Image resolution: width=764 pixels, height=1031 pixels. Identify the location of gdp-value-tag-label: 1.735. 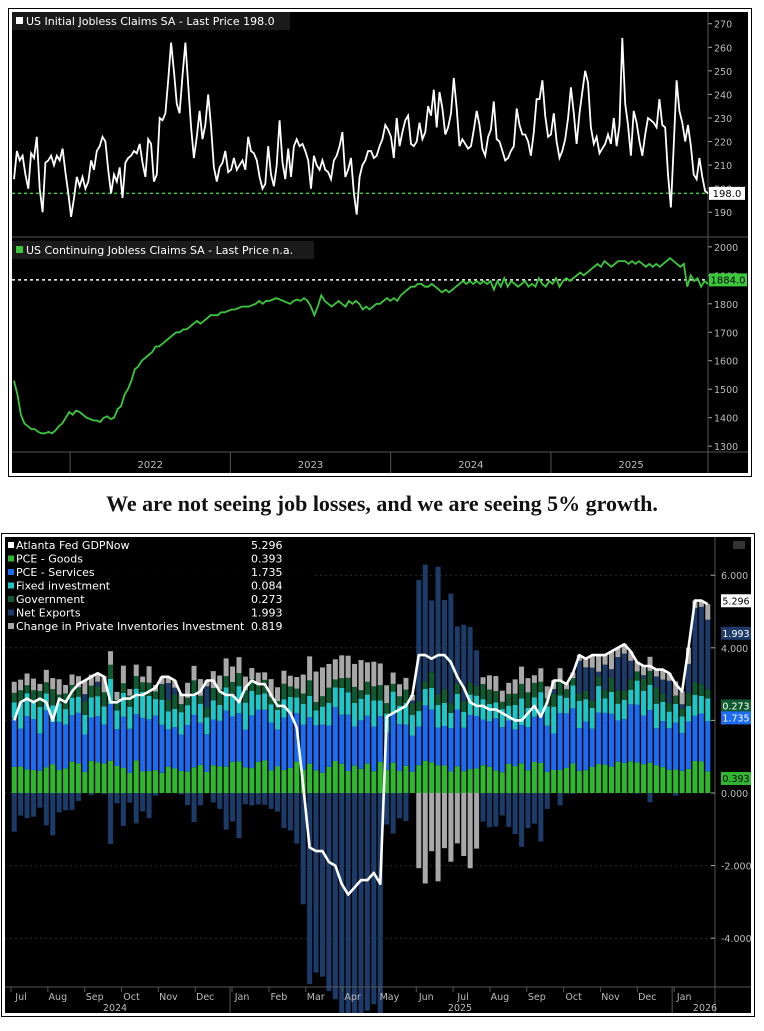
(735, 718).